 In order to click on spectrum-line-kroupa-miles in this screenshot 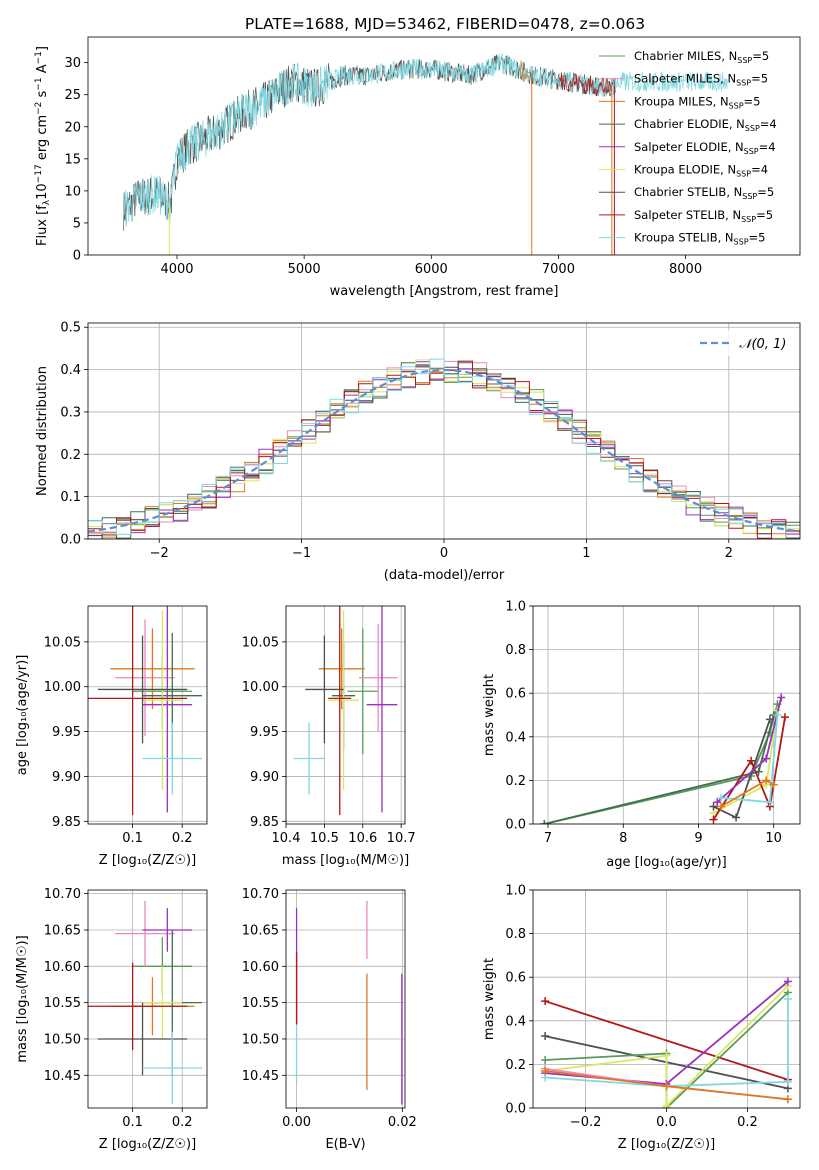, I will do `click(526, 71)`.